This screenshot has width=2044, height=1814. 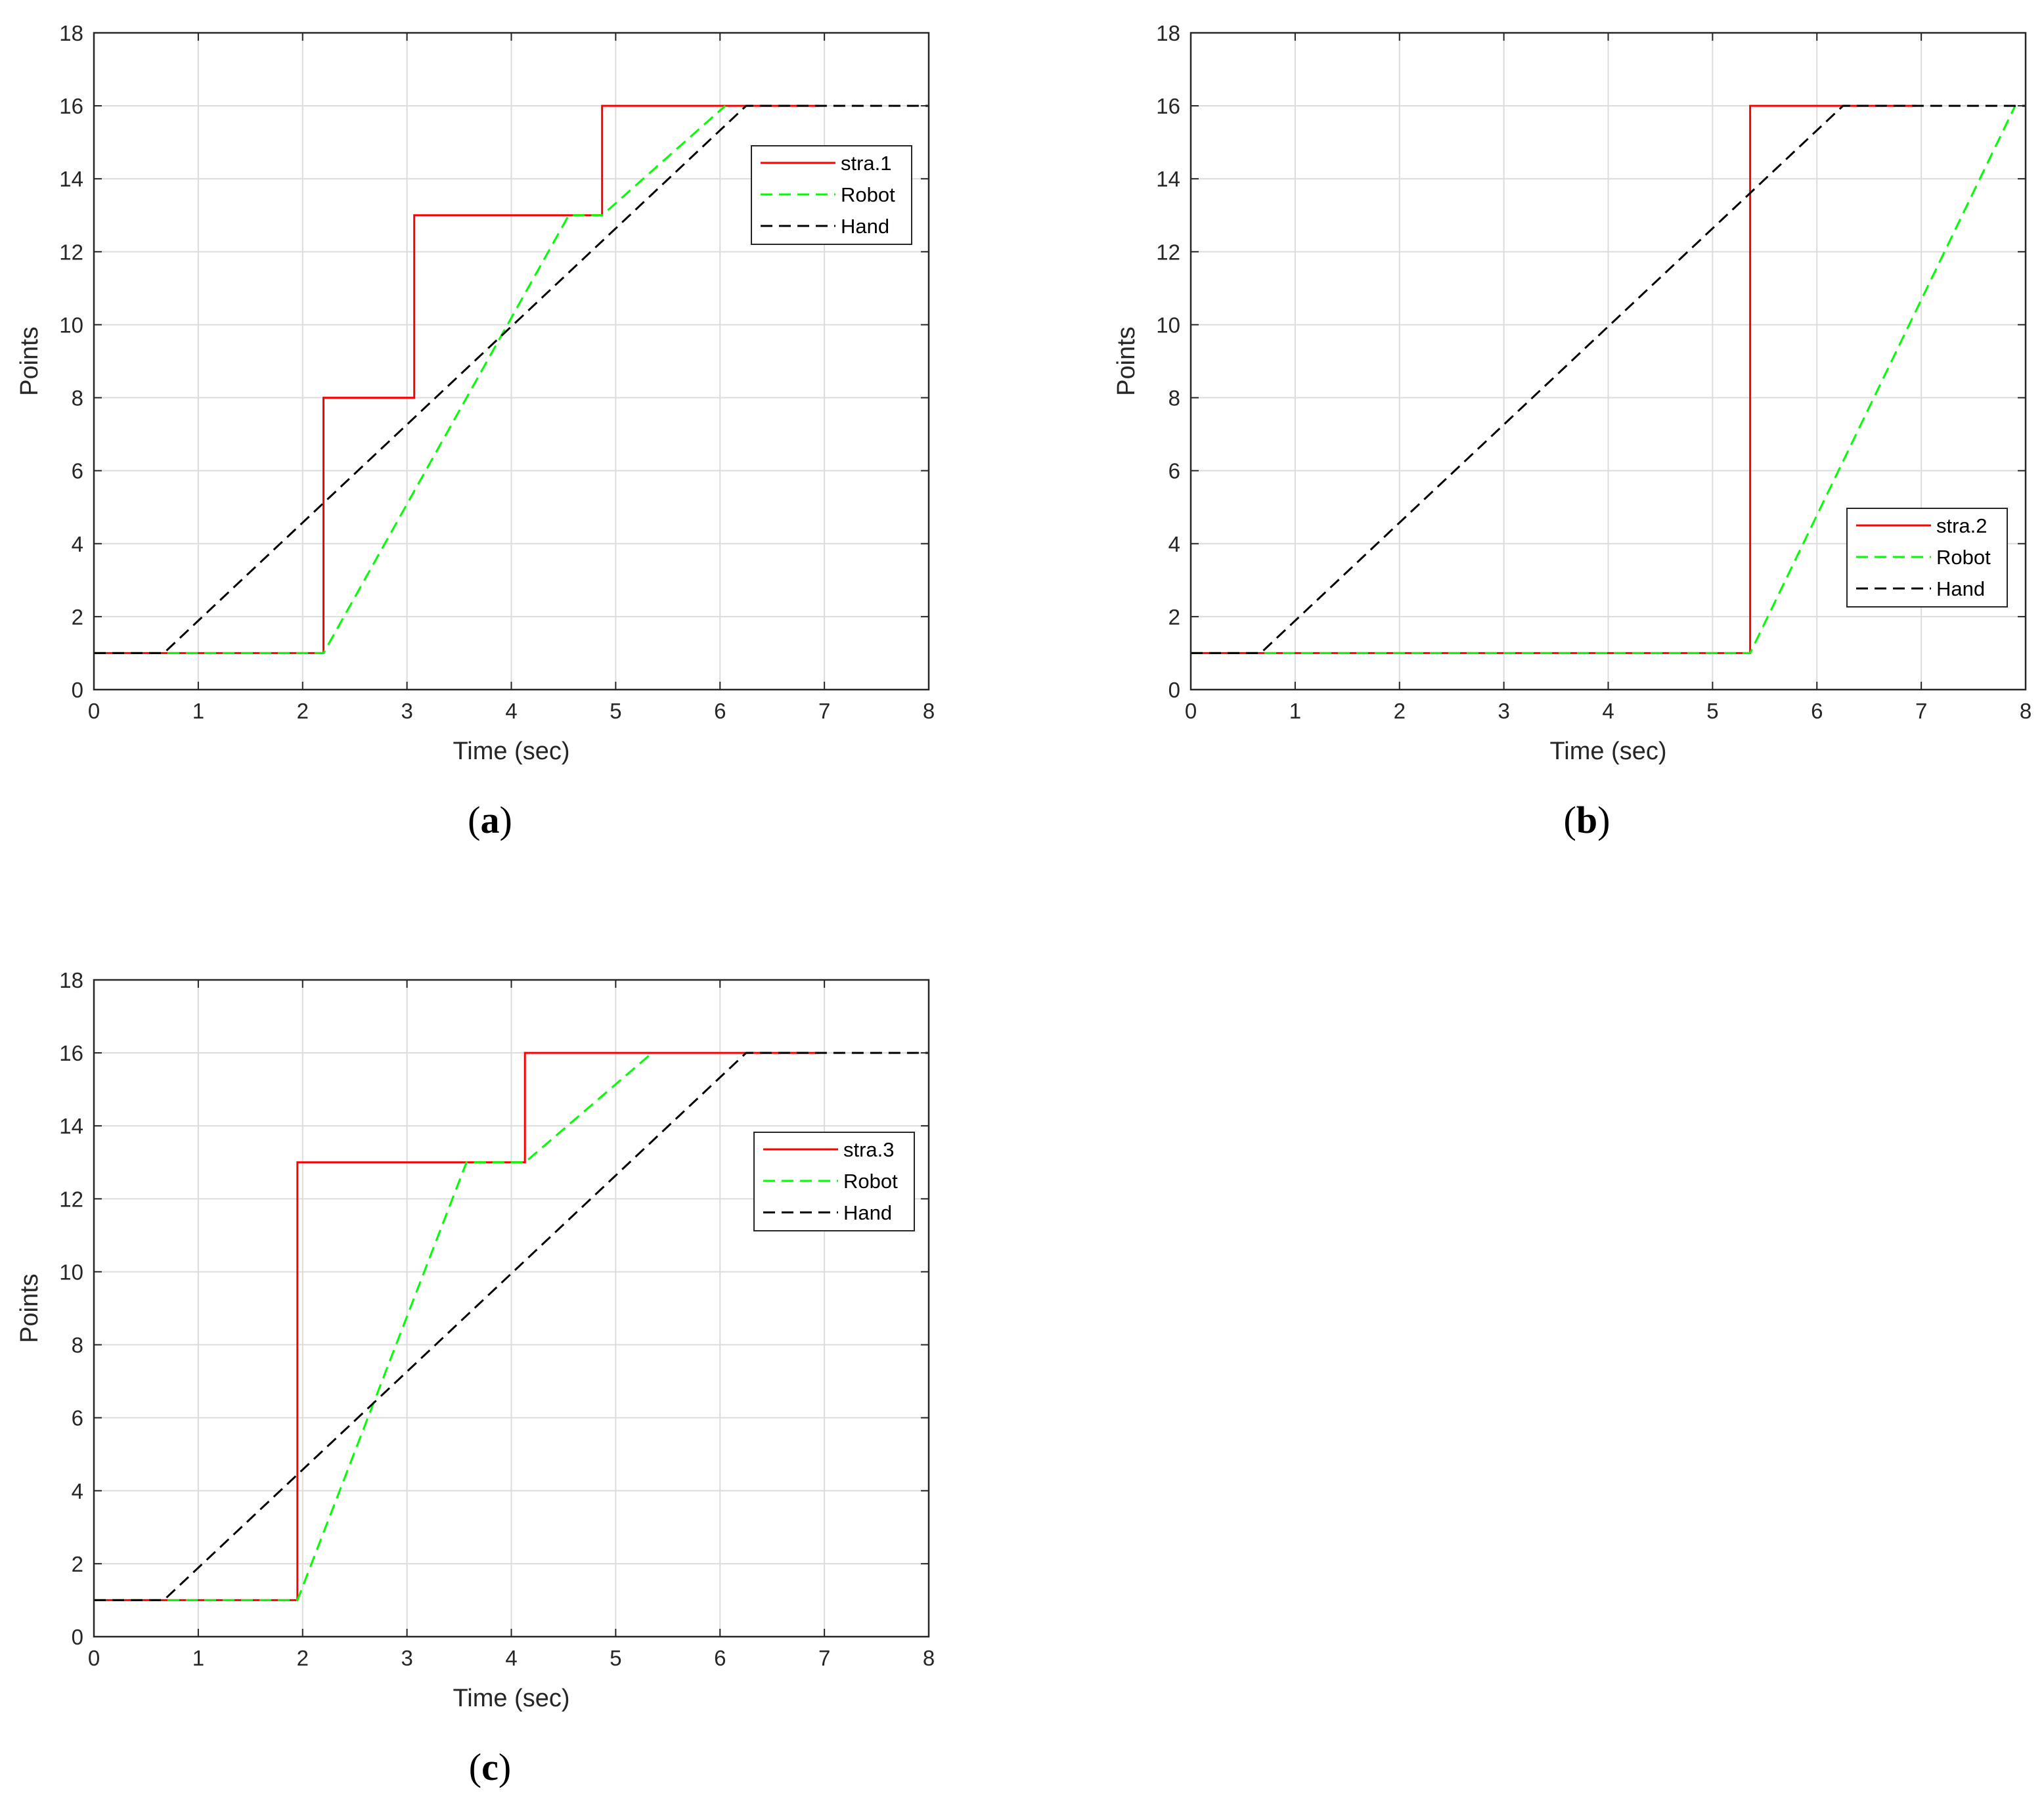 I want to click on caption-letter: c, so click(x=490, y=1767).